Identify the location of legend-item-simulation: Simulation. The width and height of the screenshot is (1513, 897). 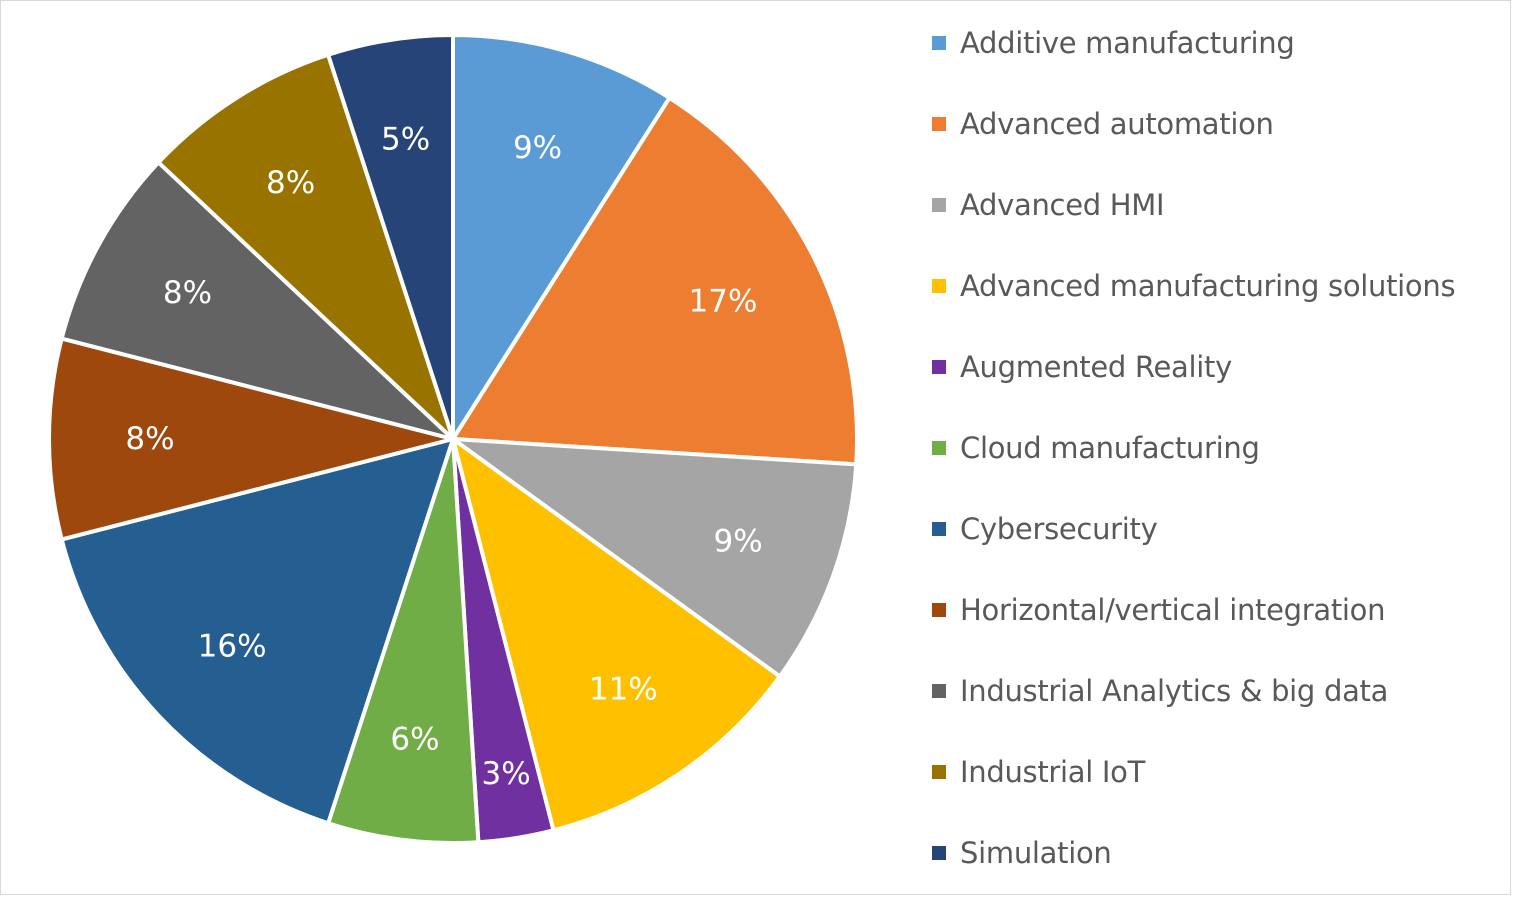
(1022, 853).